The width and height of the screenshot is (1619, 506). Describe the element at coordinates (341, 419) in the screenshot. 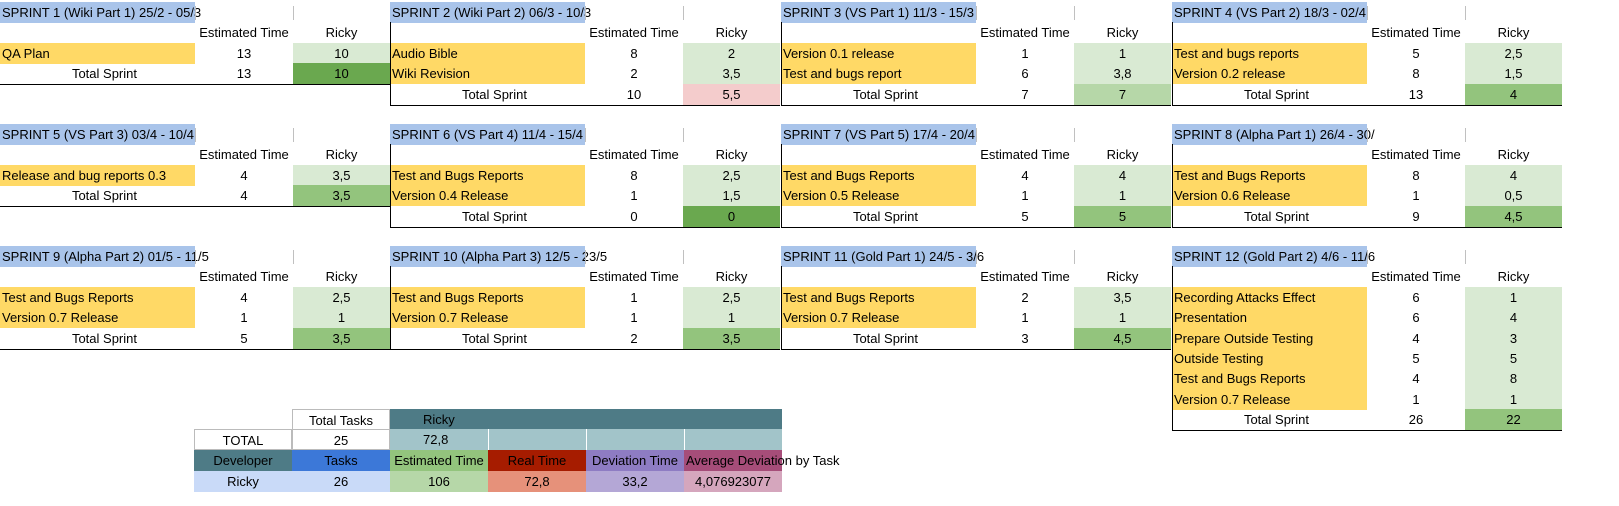

I see `total-tasks-label: Total Tasks` at that location.